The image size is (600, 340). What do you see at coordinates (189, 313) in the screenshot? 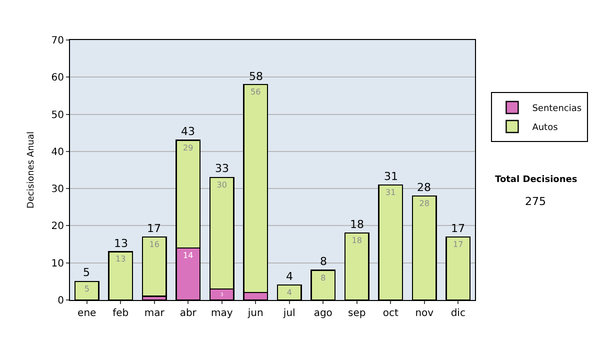
I see `x-tick-label: abr` at bounding box center [189, 313].